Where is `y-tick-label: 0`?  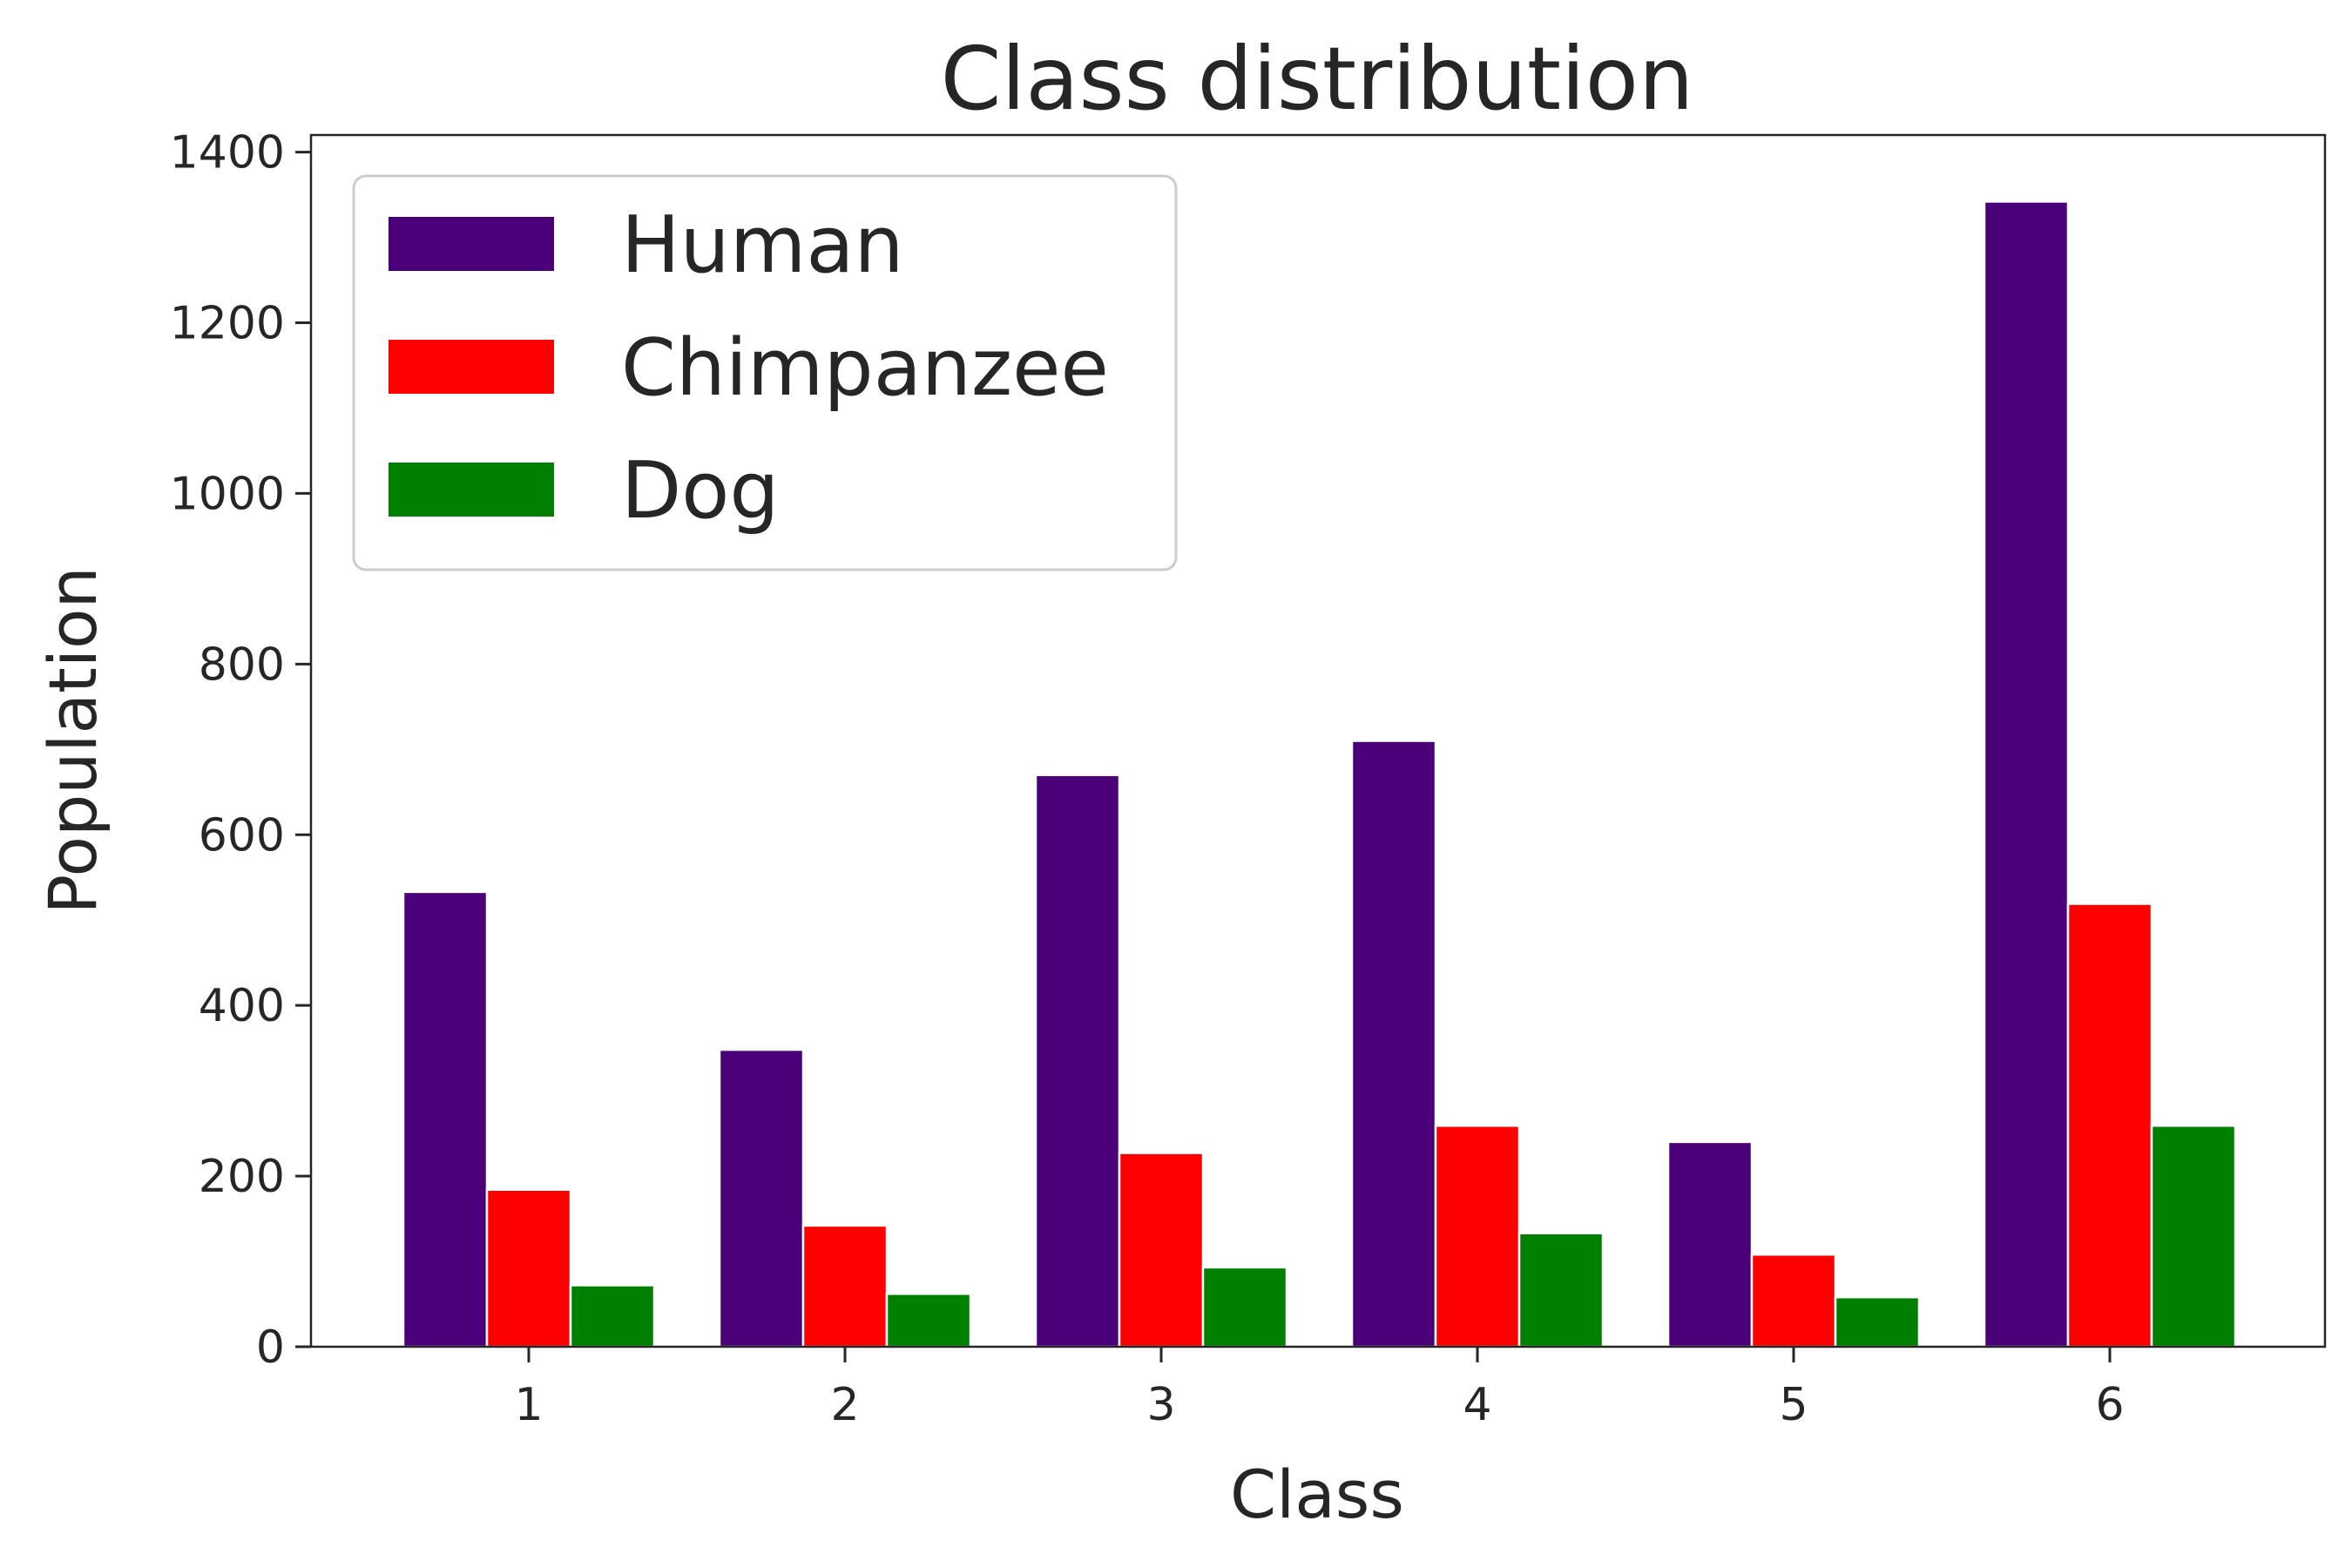
y-tick-label: 0 is located at coordinates (270, 1348).